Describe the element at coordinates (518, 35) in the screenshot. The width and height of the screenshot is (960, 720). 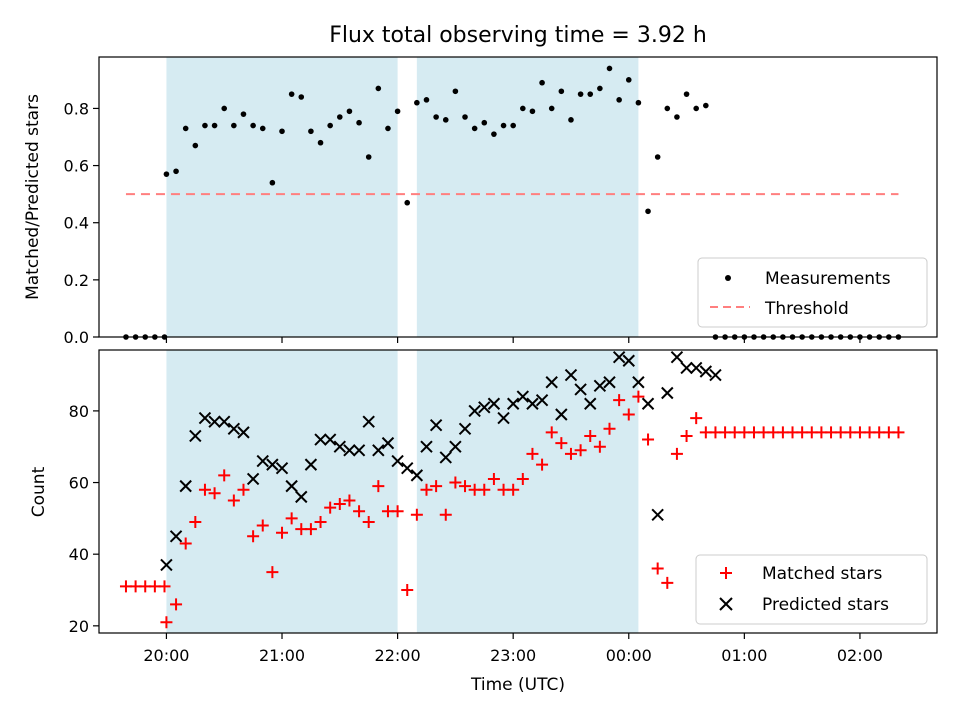
I see `top-chart-title: Flux total observing time = 3.92 h` at that location.